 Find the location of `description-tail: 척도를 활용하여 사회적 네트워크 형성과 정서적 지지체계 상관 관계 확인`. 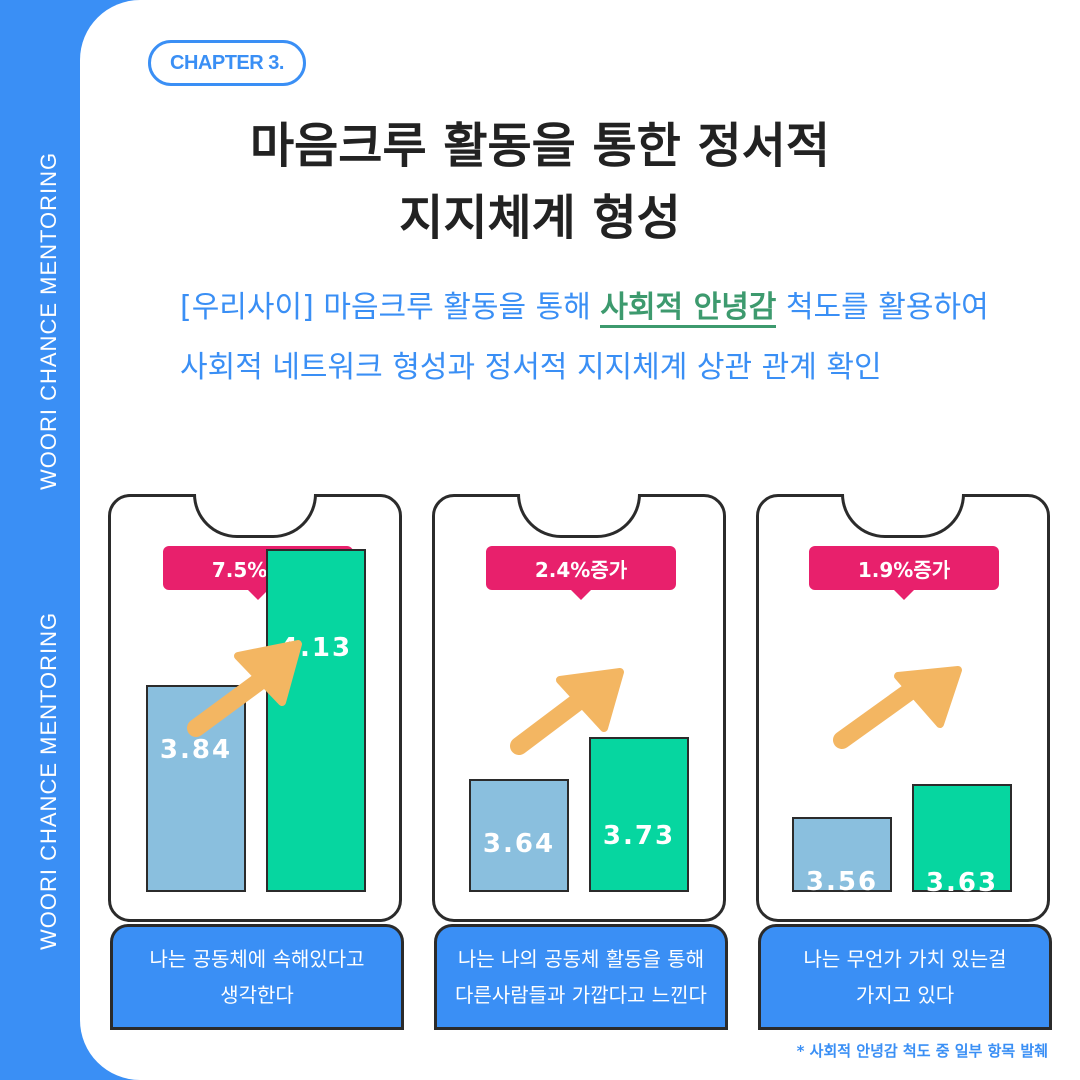

description-tail: 척도를 활용하여 사회적 네트워크 형성과 정서적 지지체계 상관 관계 확인 is located at coordinates (584, 337).